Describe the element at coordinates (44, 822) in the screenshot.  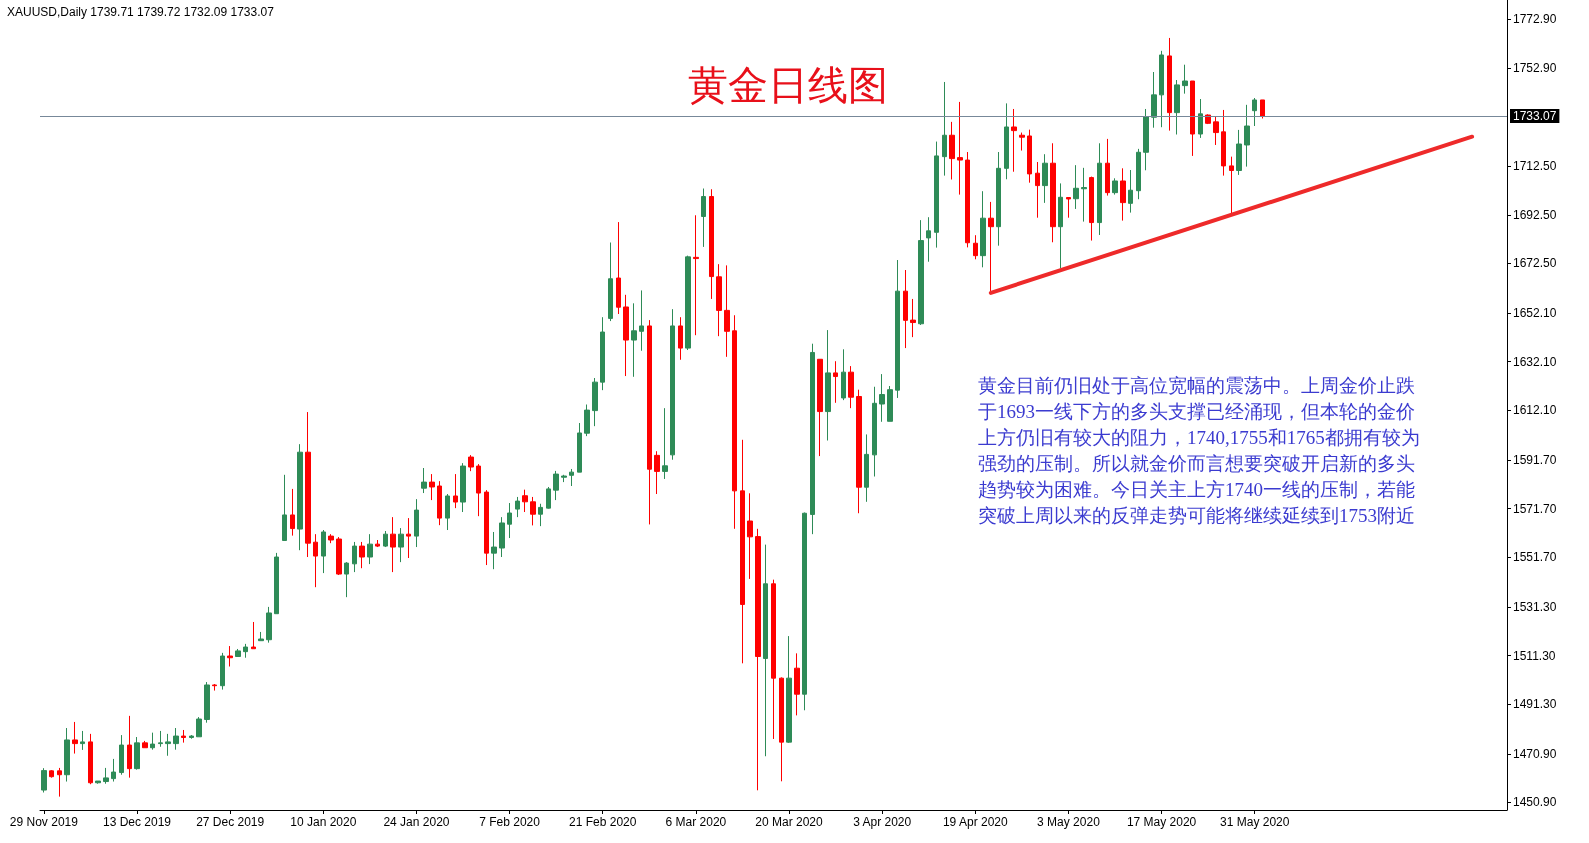
I see `x-tick-label: 29 Nov 2019` at that location.